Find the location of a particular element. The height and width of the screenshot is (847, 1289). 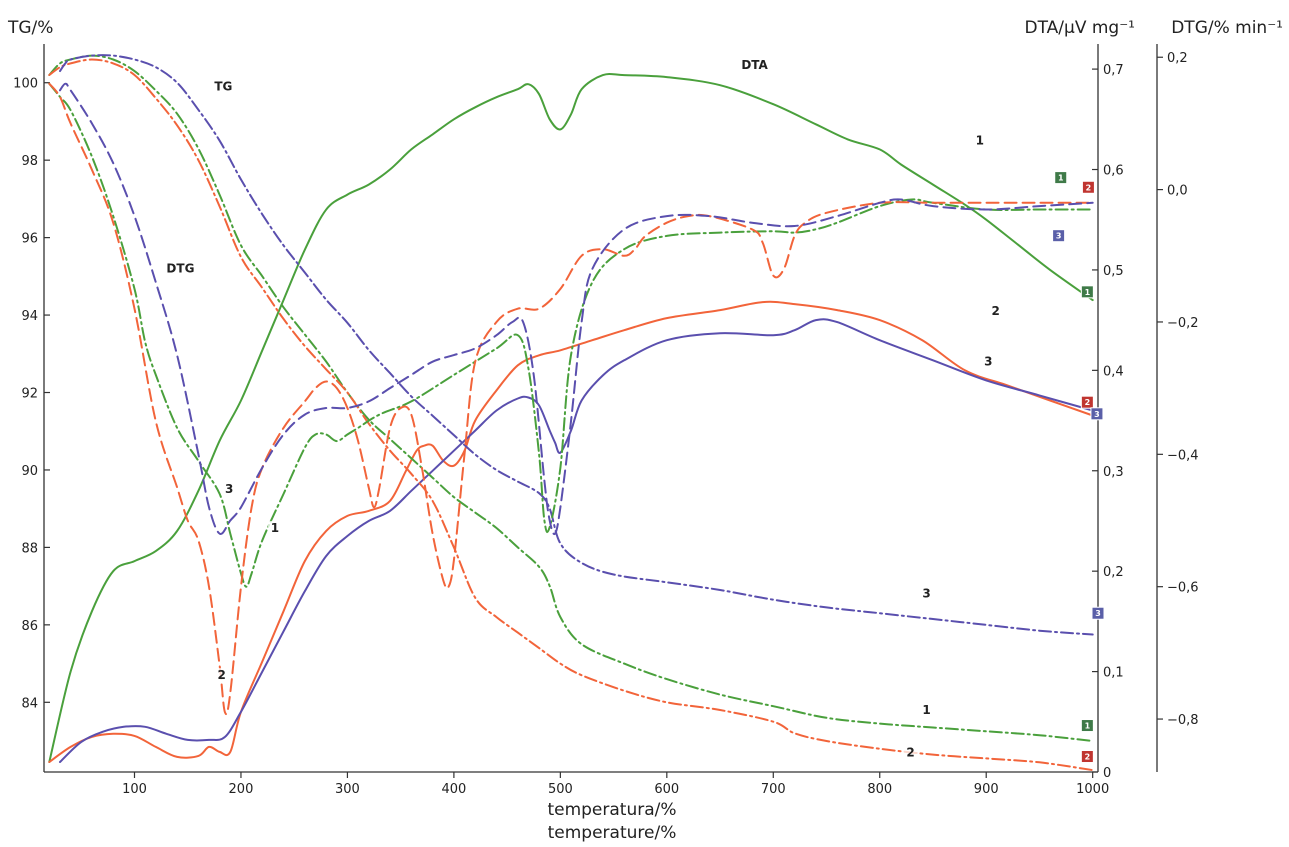

tg-axis-title: TG/% is located at coordinates (30, 28).